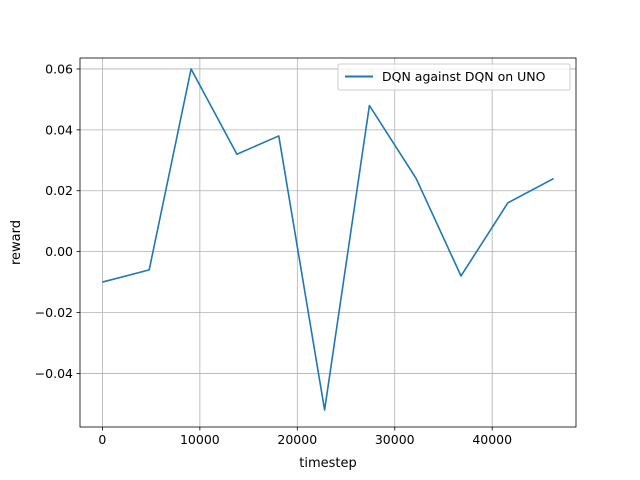 The width and height of the screenshot is (640, 480). Describe the element at coordinates (59, 129) in the screenshot. I see `y-tick-label: 0.04` at that location.